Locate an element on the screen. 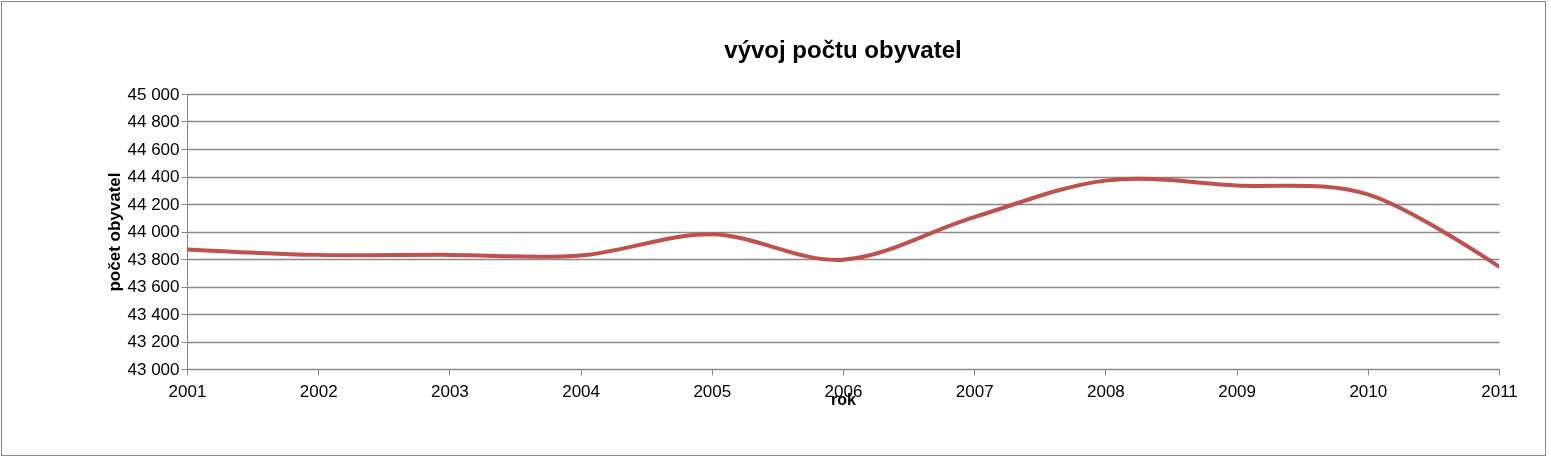 This screenshot has height=461, width=1551. y-tick-label: 44 800 is located at coordinates (153, 121).